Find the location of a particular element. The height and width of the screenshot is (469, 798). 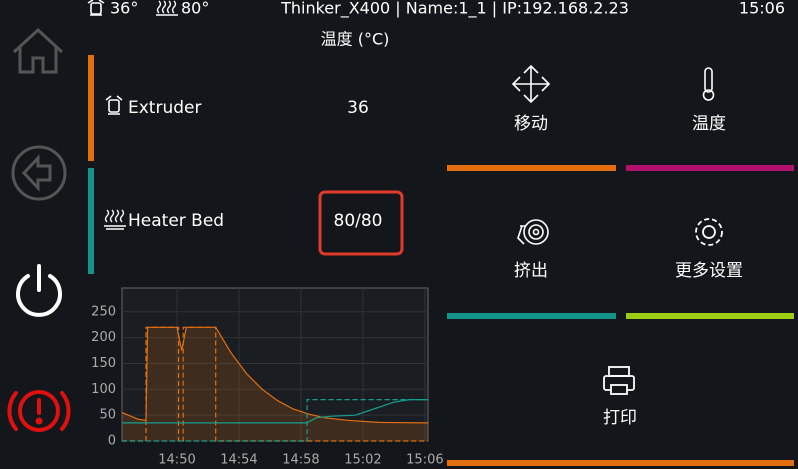

series-area is located at coordinates (275, 384).